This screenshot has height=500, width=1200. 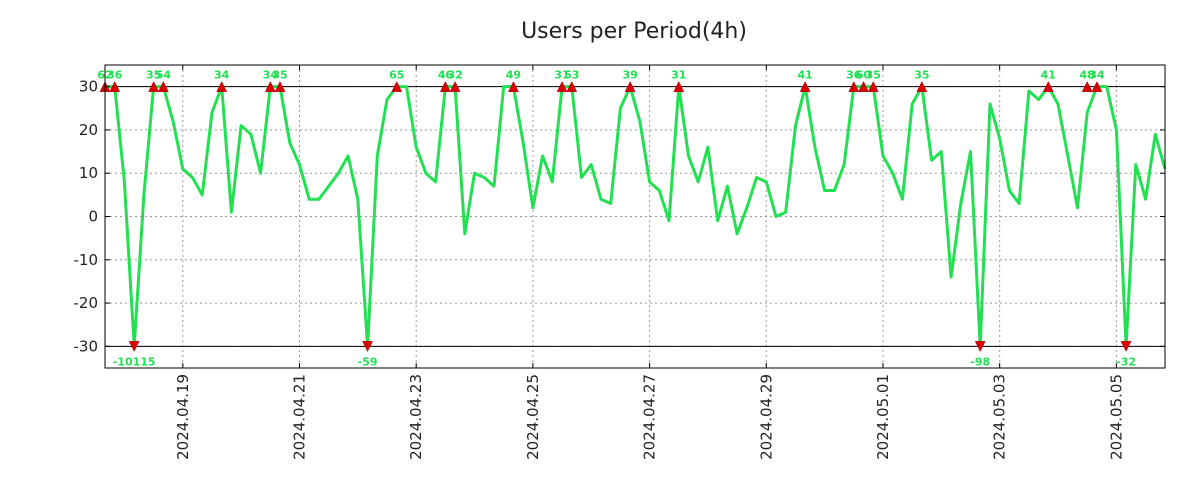 I want to click on peak-label: 48, so click(x=1087, y=75).